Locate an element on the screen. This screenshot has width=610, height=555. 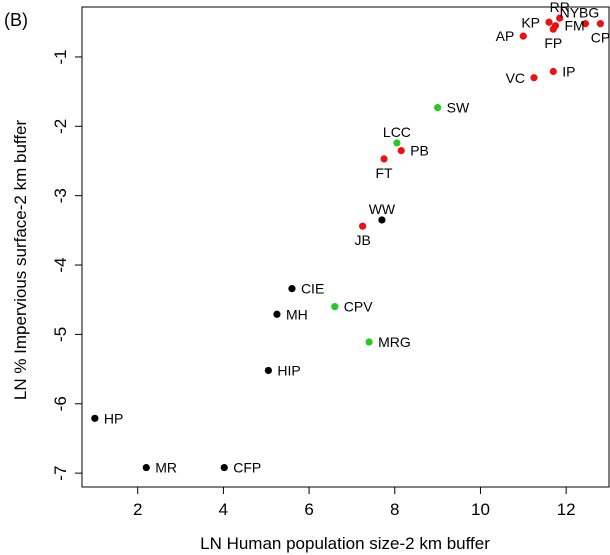
y-axis-title: LN % Impervious surface-2 km buffer is located at coordinates (20, 260).